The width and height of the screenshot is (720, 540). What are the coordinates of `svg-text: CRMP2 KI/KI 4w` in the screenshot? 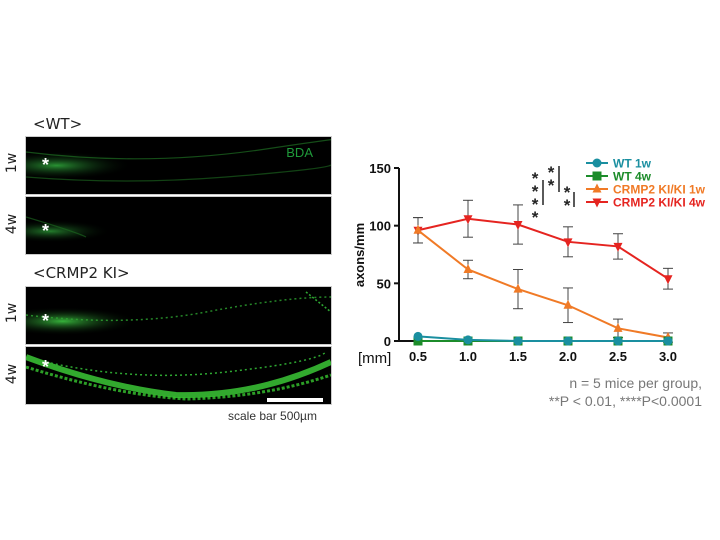 It's located at (659, 203).